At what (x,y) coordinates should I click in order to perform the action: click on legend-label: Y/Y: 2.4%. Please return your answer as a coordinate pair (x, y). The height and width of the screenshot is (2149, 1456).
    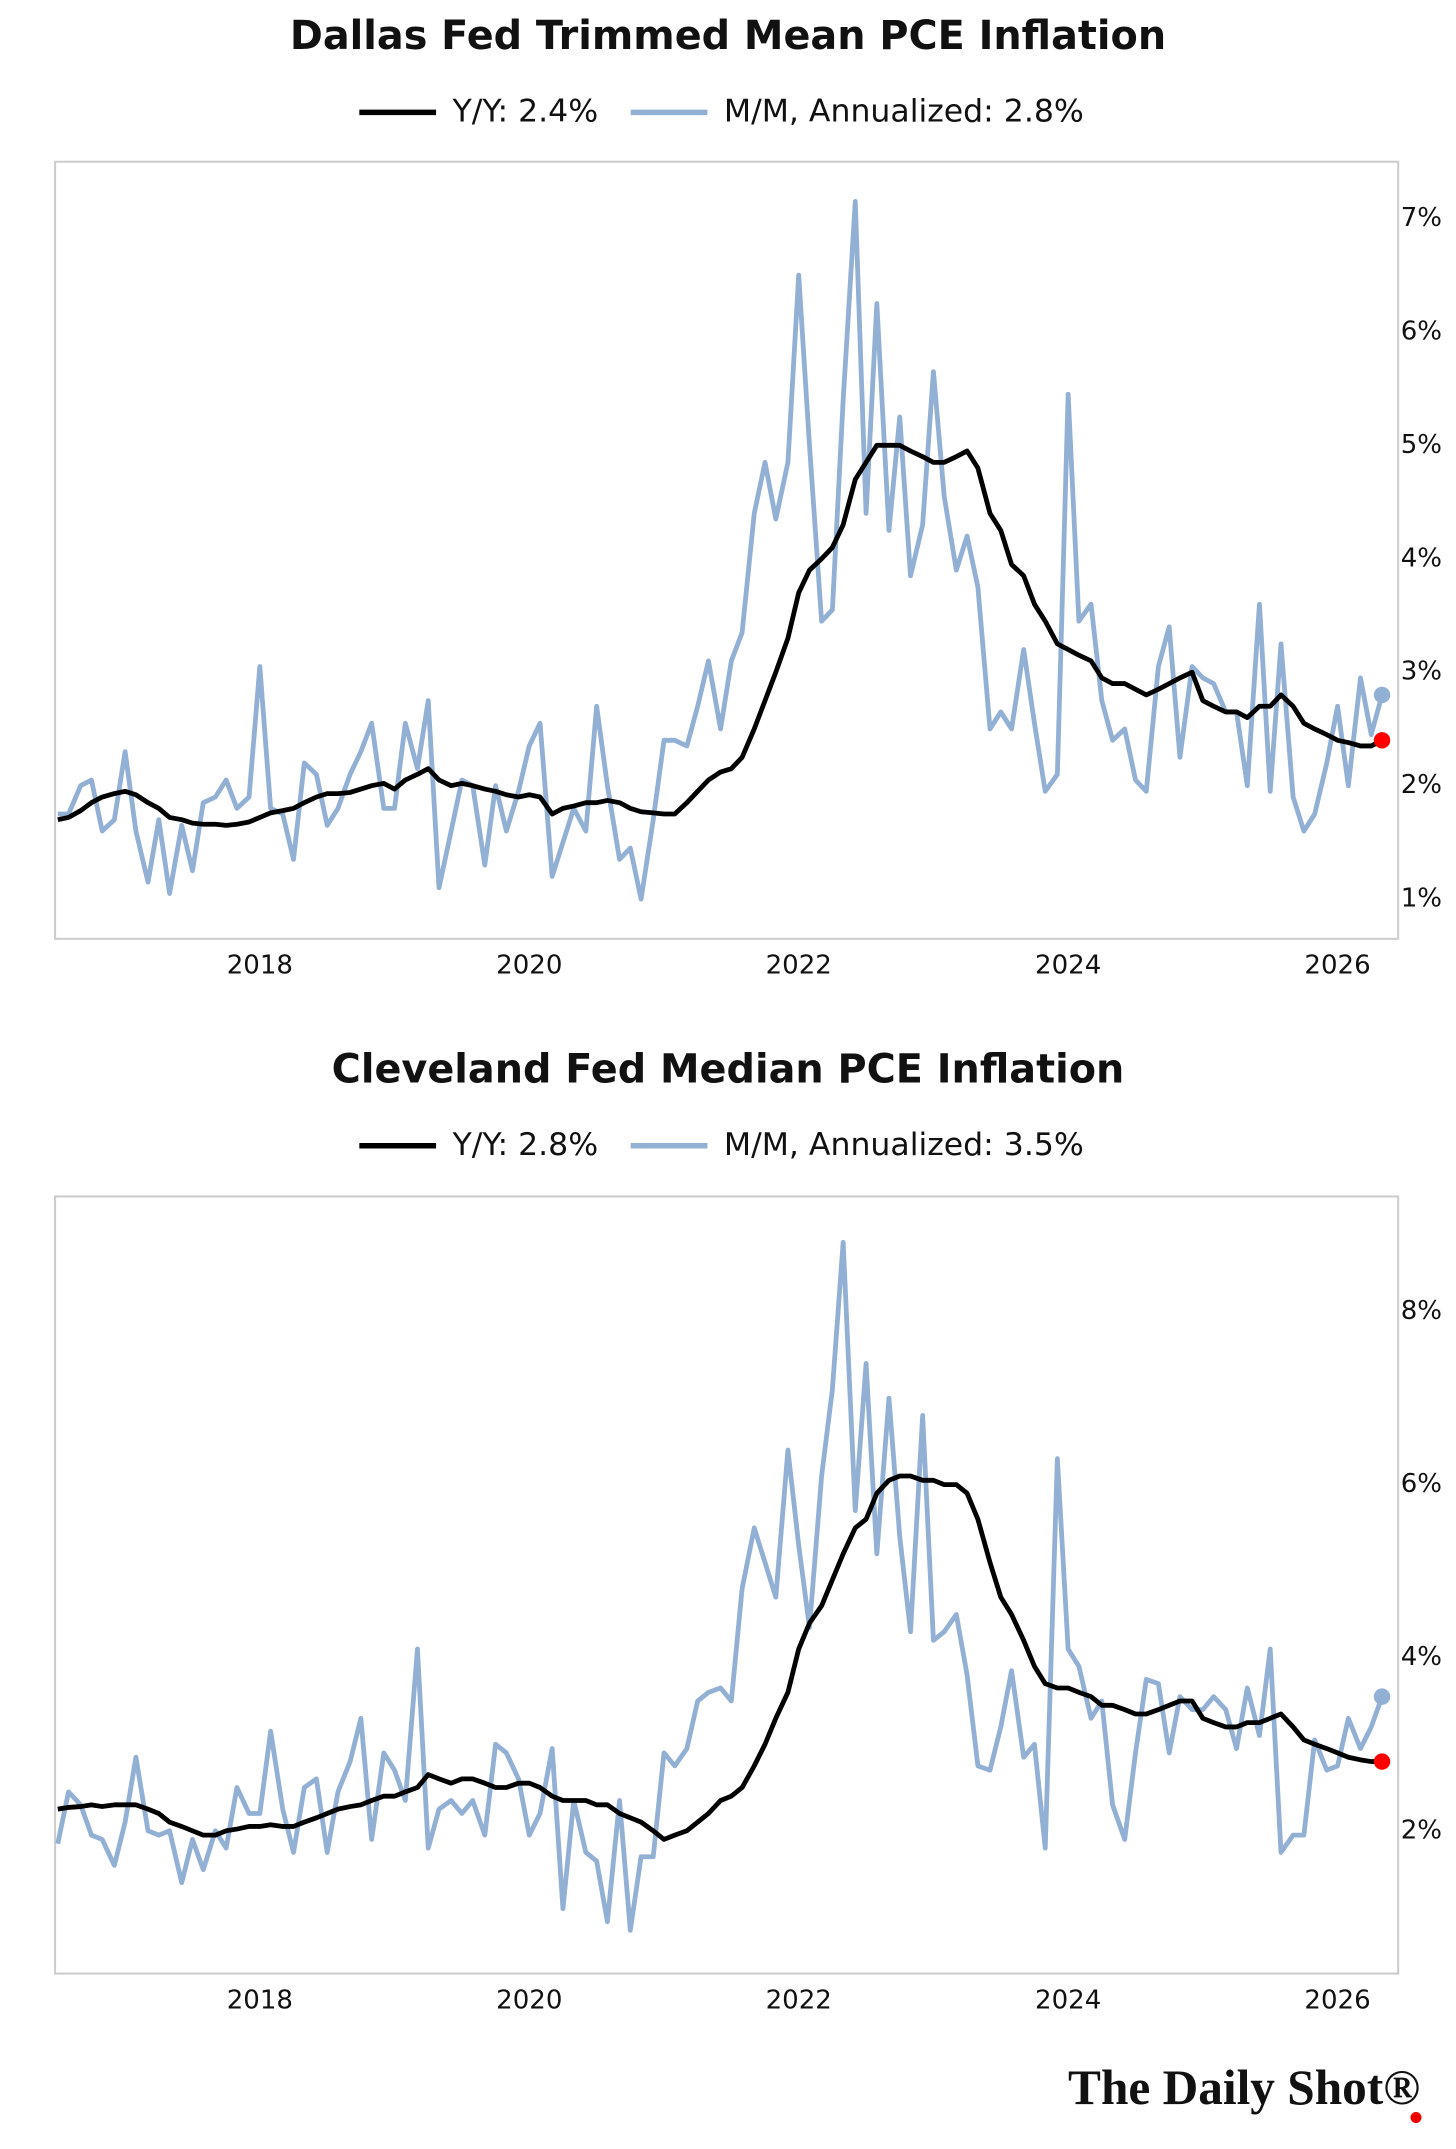
    Looking at the image, I should click on (525, 111).